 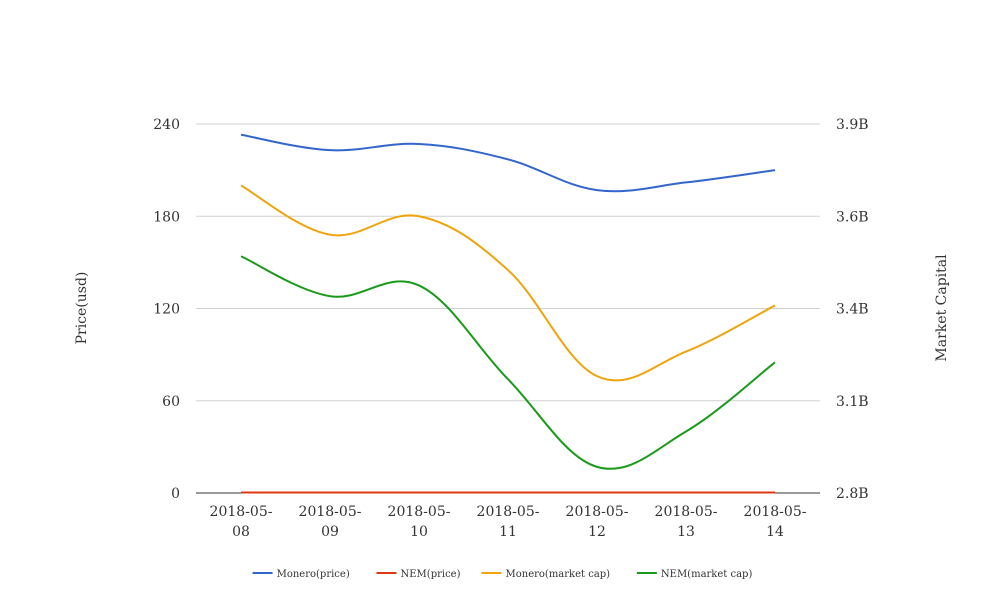 I want to click on left-tick-label: 180, so click(x=166, y=217).